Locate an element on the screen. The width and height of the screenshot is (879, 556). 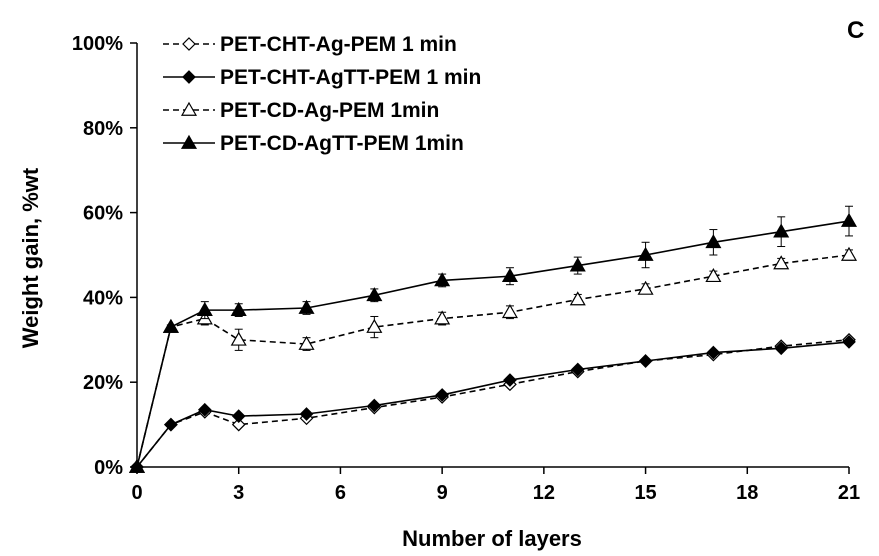
legend-entry-1: PET-CHT-Ag-PEM 1 min is located at coordinates (310, 44).